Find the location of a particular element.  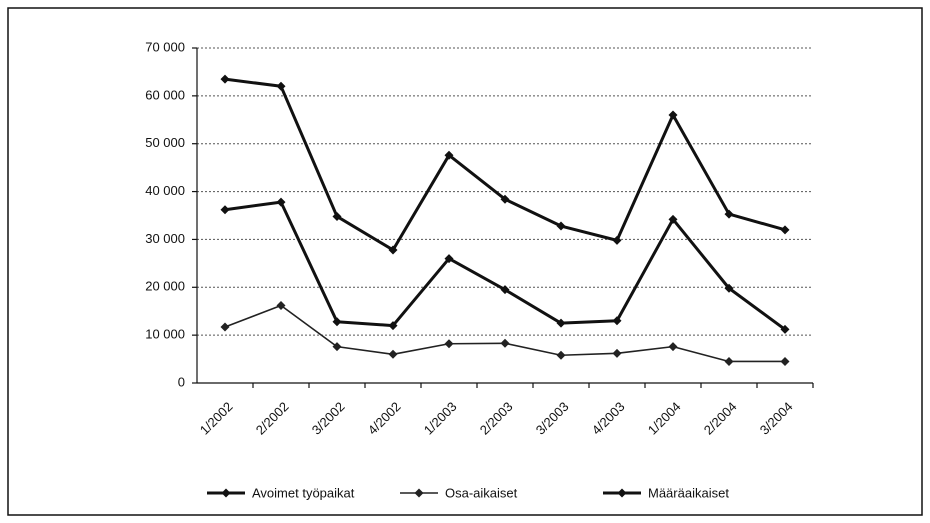

y-tick-label: 40 000 is located at coordinates (165, 190).